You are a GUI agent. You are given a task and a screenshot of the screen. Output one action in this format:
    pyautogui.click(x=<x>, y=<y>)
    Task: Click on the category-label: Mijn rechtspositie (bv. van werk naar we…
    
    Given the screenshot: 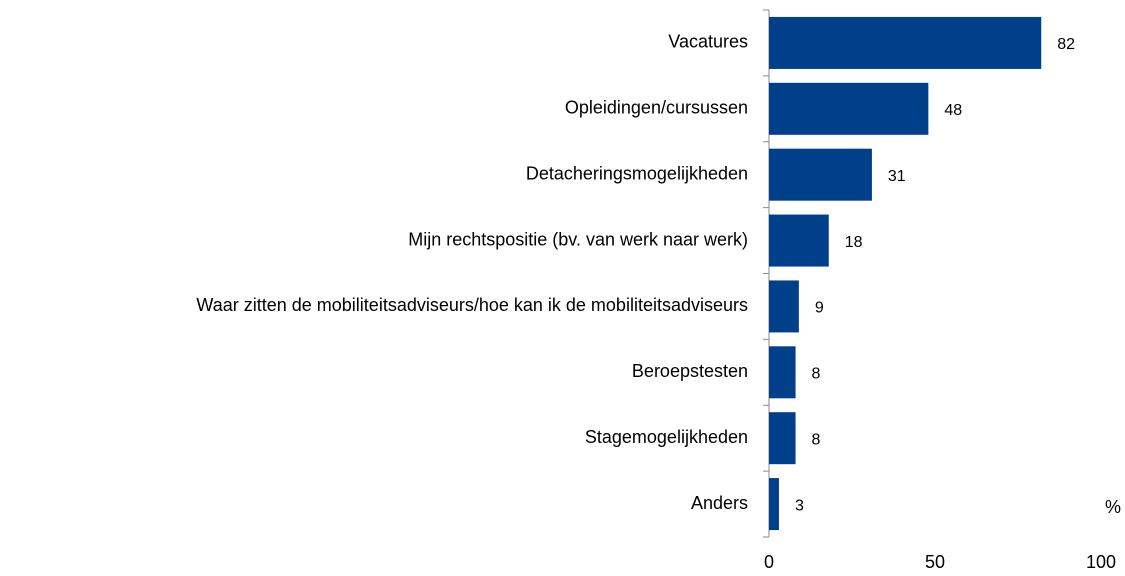 What is the action you would take?
    pyautogui.click(x=578, y=239)
    